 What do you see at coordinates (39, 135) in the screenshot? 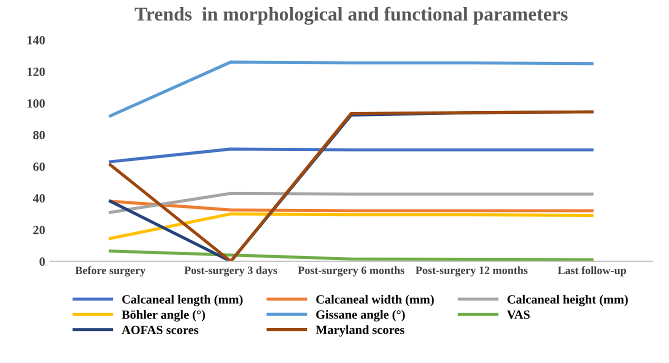
I see `y-tick-label: 80` at bounding box center [39, 135].